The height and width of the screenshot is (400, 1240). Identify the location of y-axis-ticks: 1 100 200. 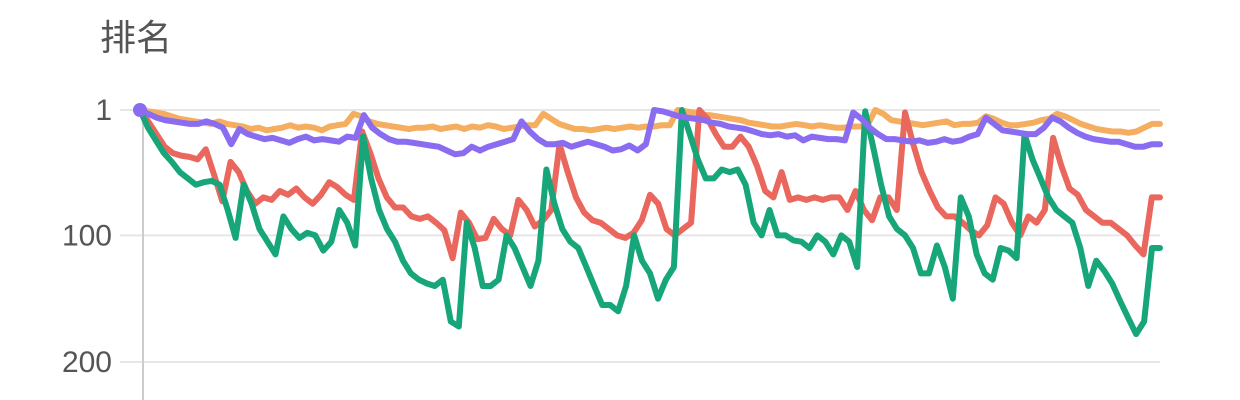
(87, 236).